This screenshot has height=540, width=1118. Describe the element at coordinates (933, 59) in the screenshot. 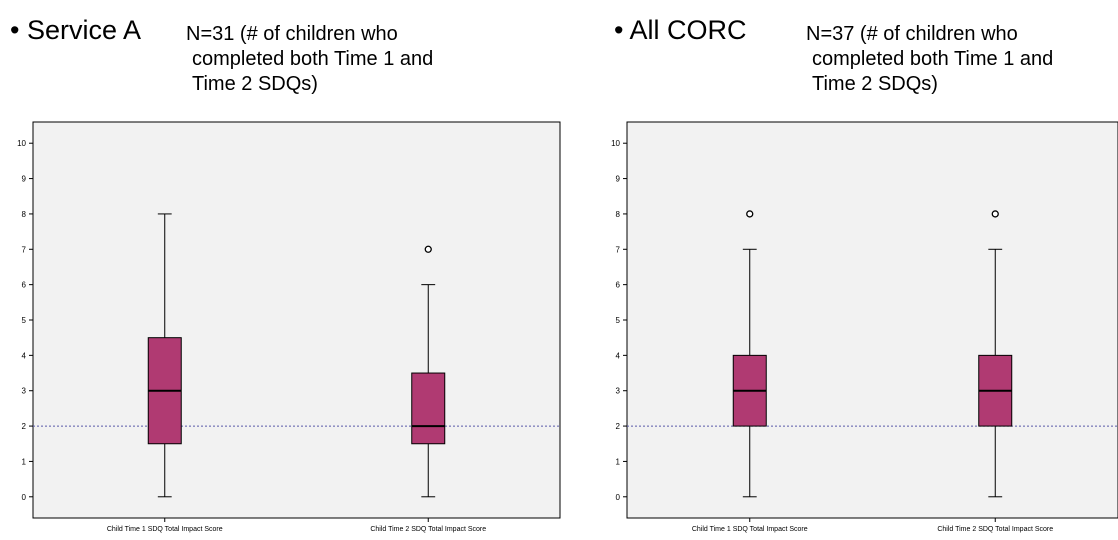

I see `all-corc-note-line-2: completed both Time 1 and` at that location.